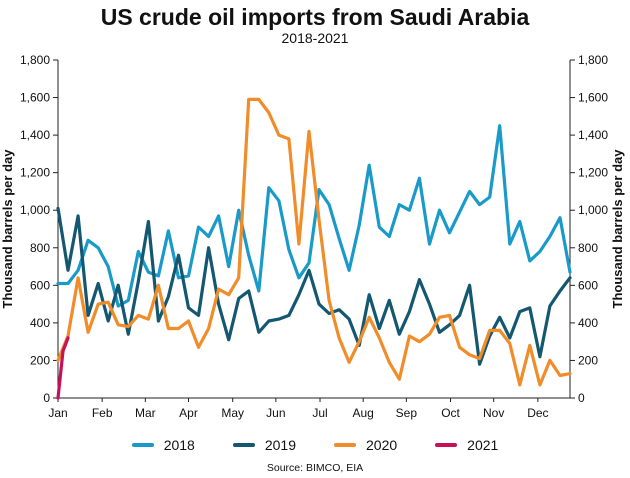 This screenshot has height=478, width=630. I want to click on legend-item-2019: 2019, so click(264, 445).